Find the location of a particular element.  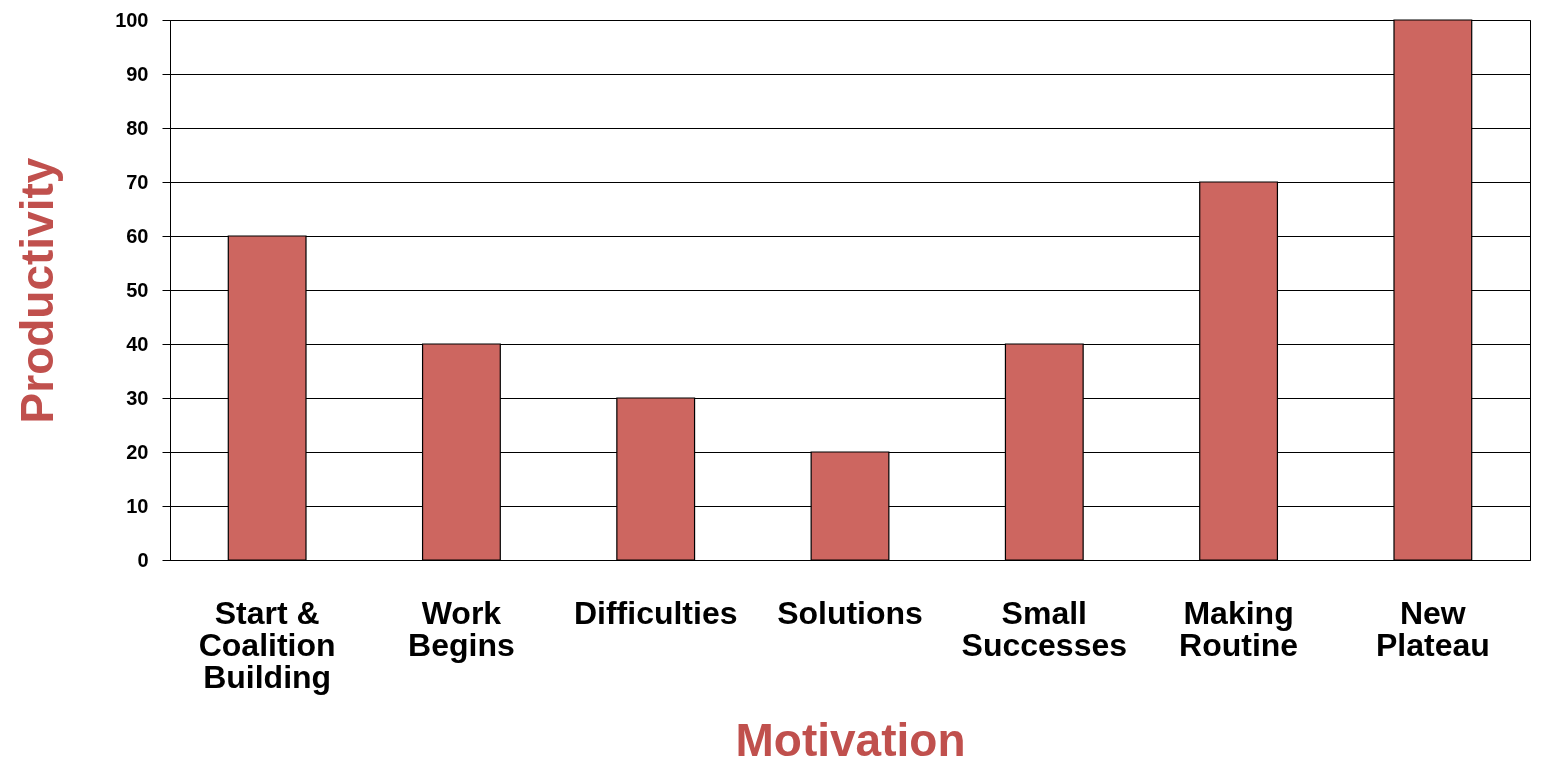

y-tick-label: 10 is located at coordinates (137, 505).